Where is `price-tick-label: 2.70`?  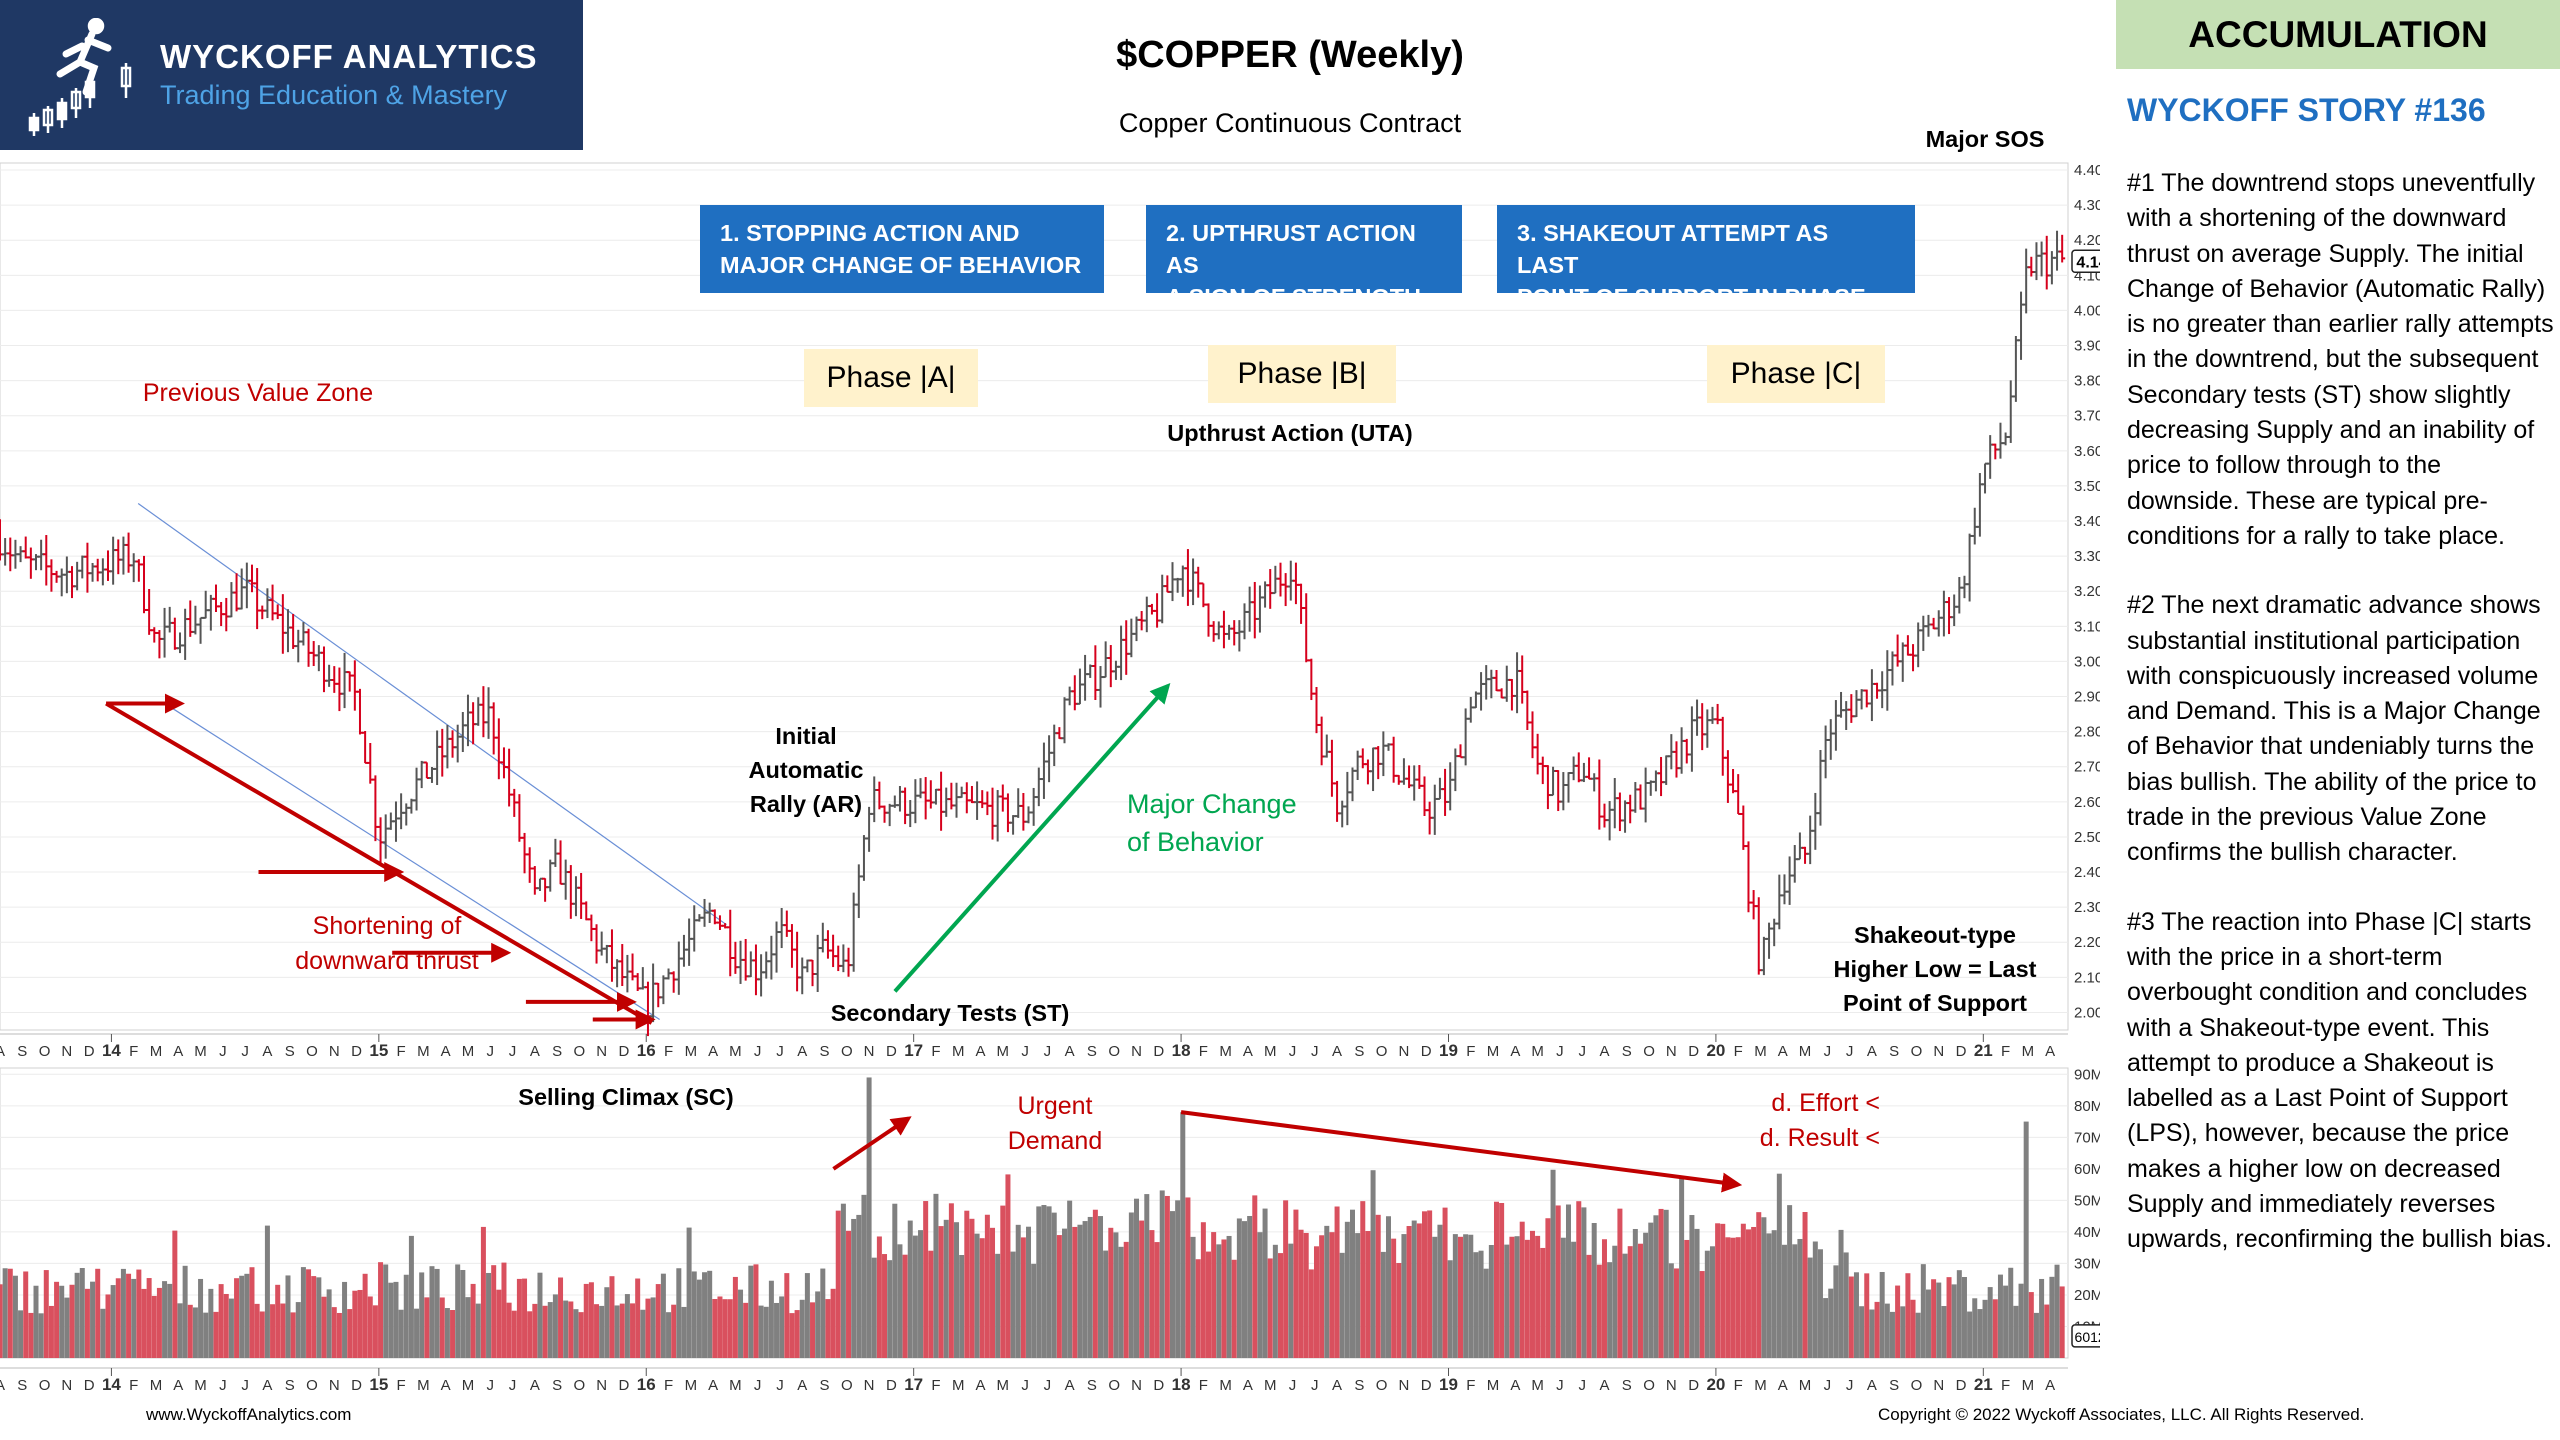 price-tick-label: 2.70 is located at coordinates (2087, 767).